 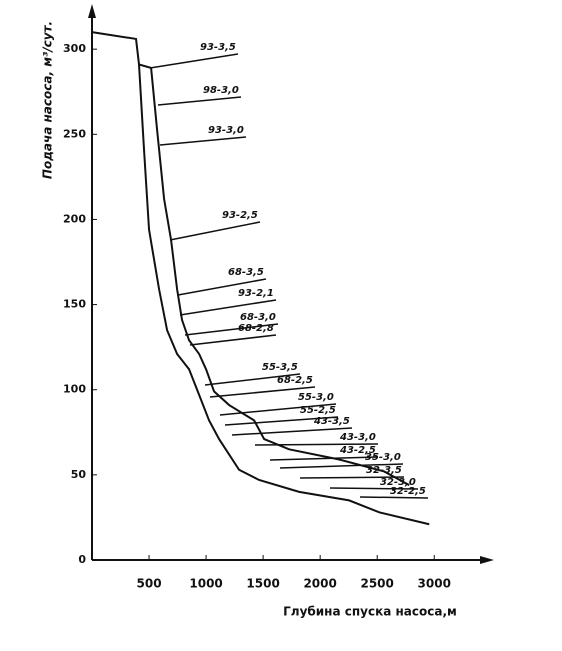 I want to click on annotation: 93-2,1, so click(x=256, y=293).